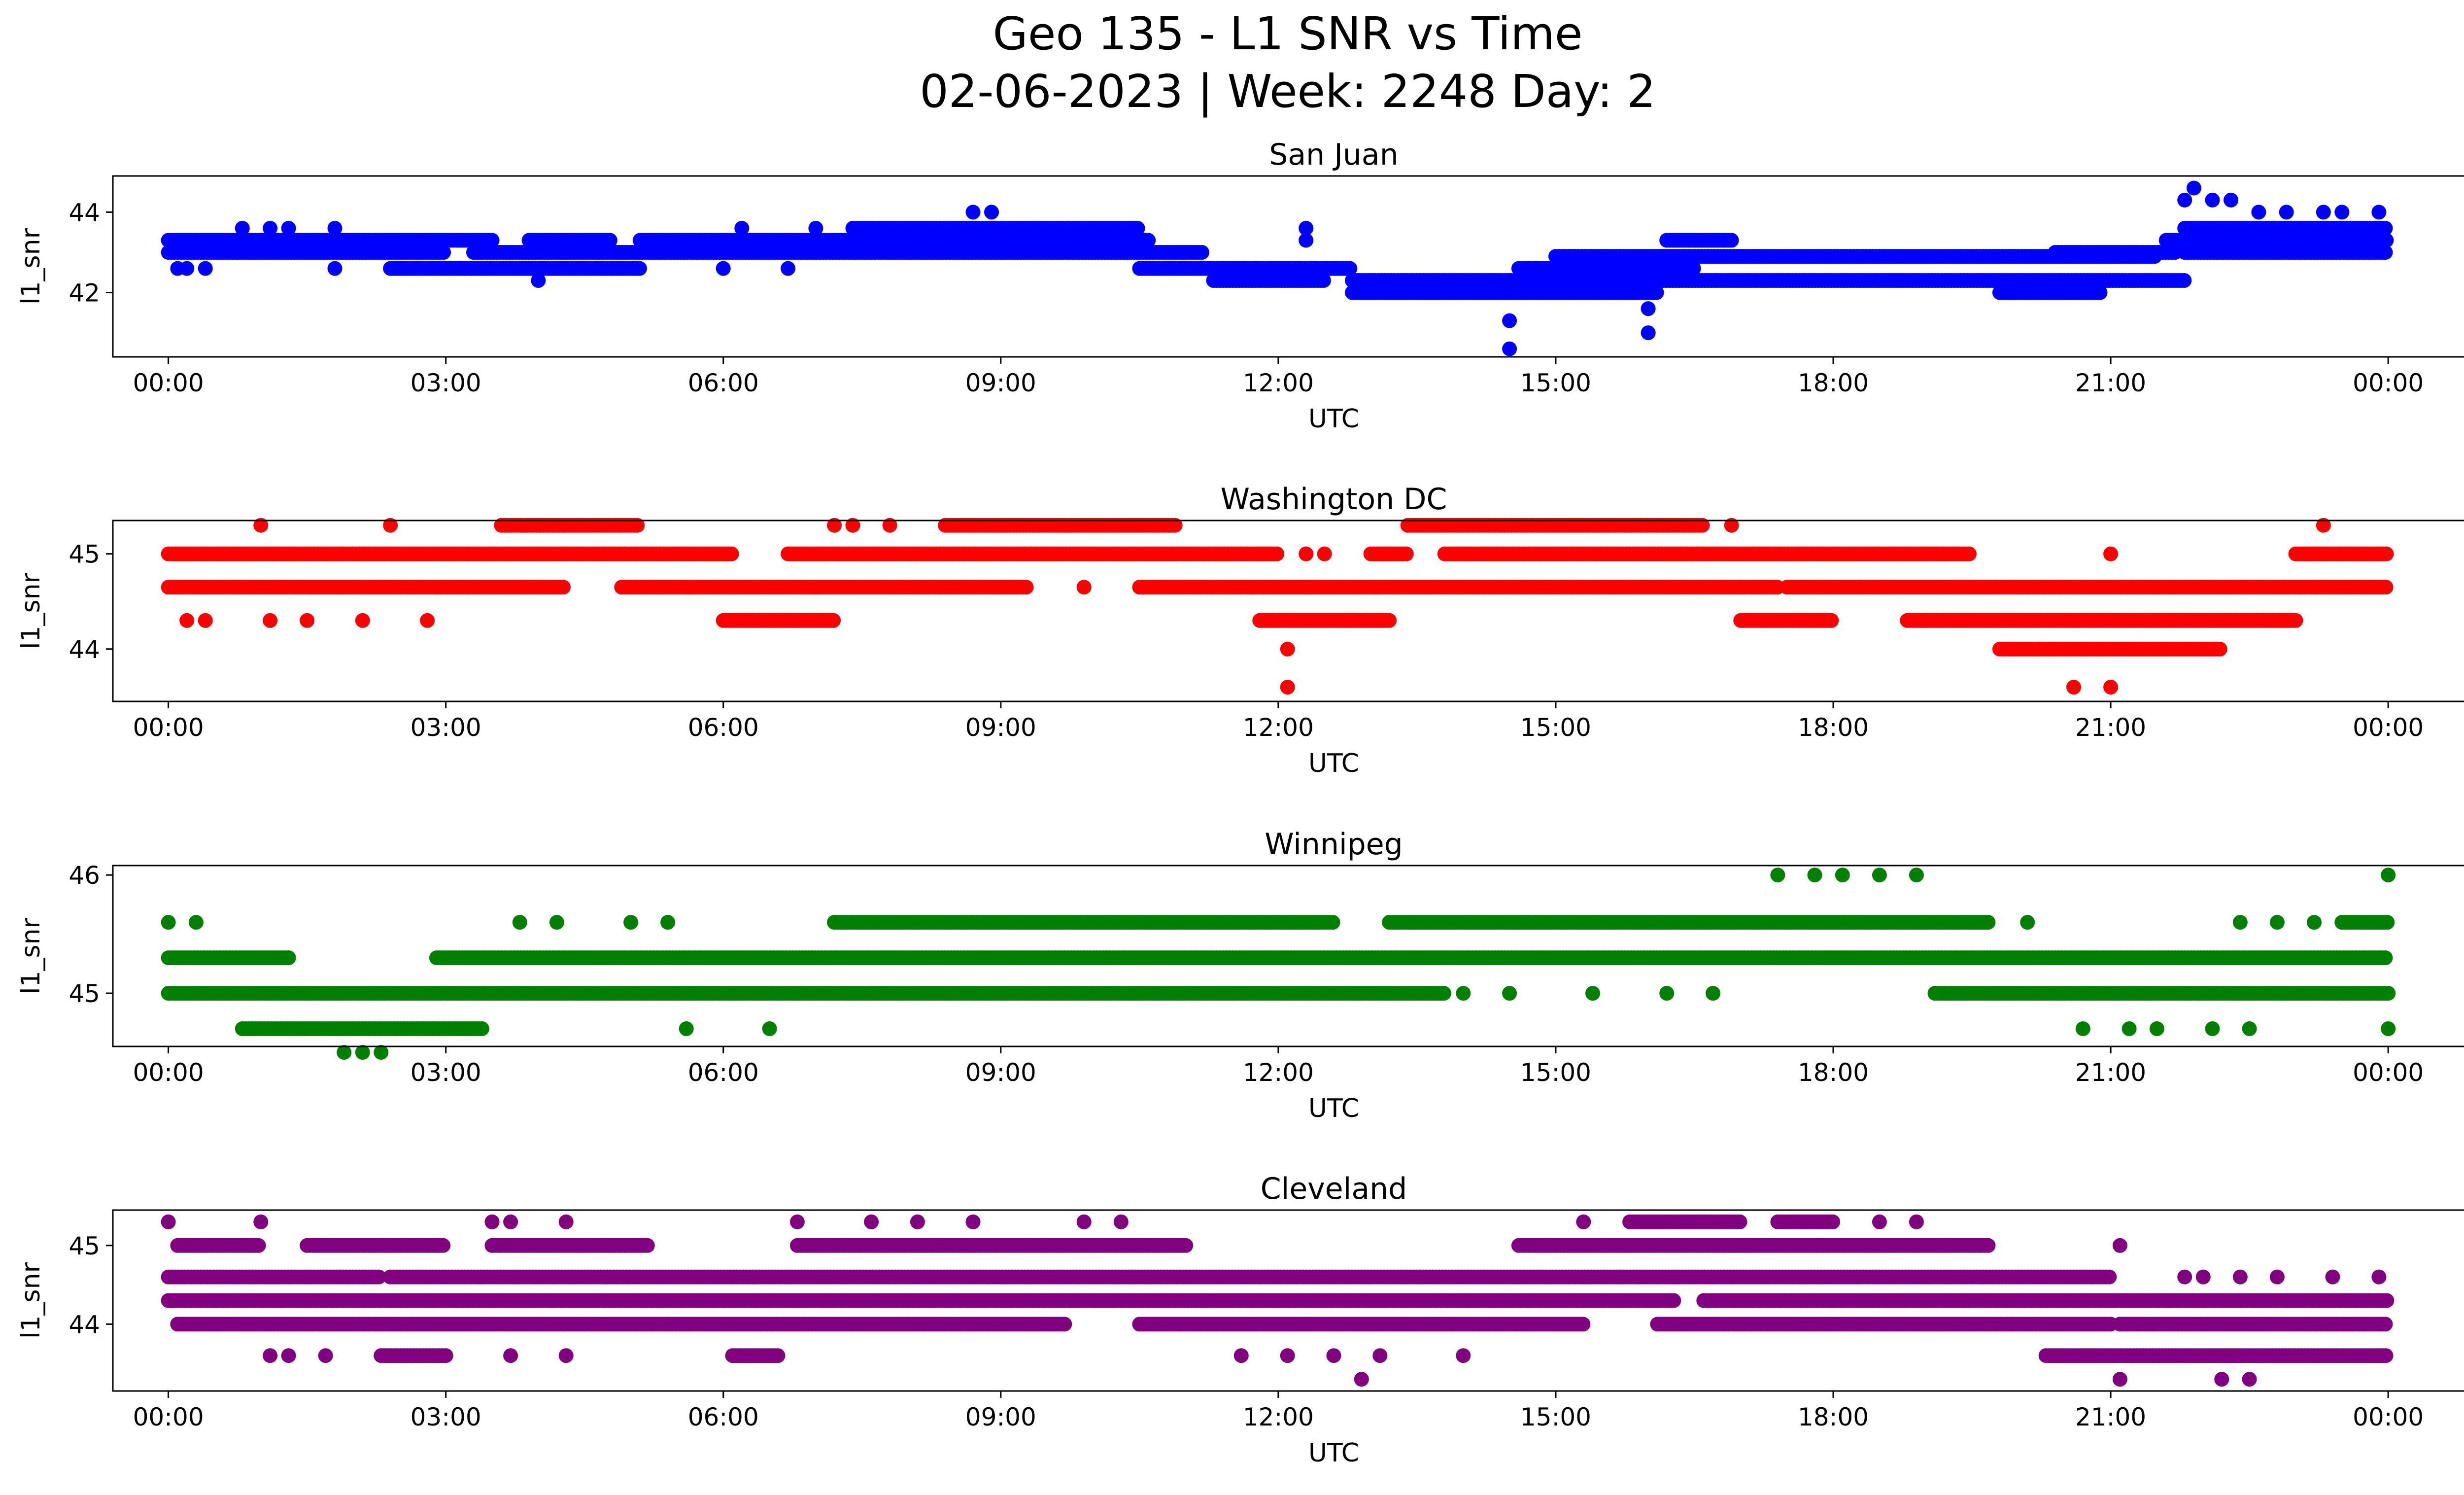 The width and height of the screenshot is (2464, 1495). I want to click on y-tick-label: 45, so click(84, 554).